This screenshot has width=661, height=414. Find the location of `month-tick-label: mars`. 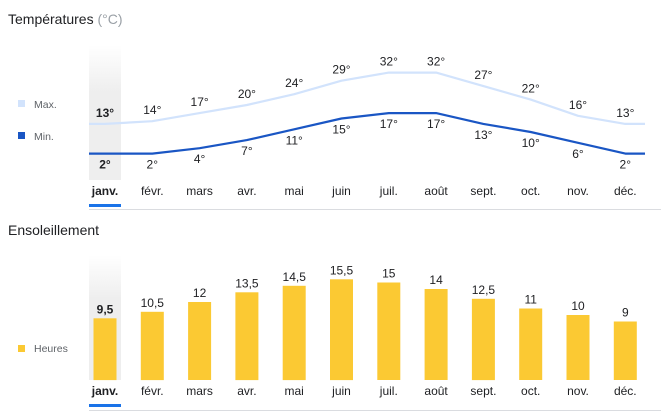

month-tick-label: mars is located at coordinates (199, 191).